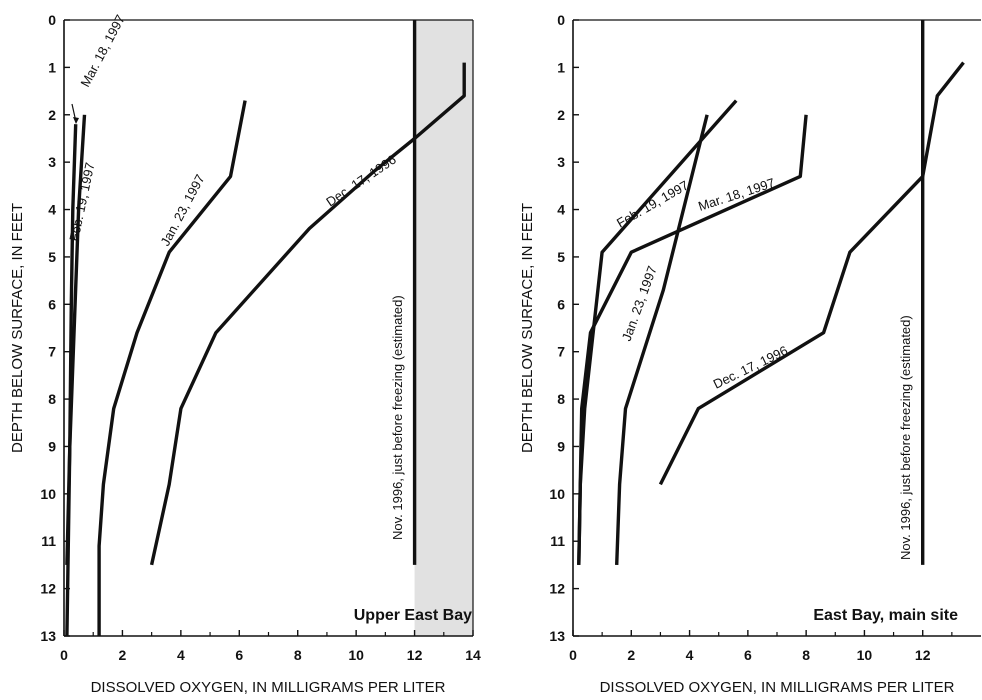 This screenshot has width=982, height=700. I want to click on panel-title: East Bay, main site, so click(885, 615).